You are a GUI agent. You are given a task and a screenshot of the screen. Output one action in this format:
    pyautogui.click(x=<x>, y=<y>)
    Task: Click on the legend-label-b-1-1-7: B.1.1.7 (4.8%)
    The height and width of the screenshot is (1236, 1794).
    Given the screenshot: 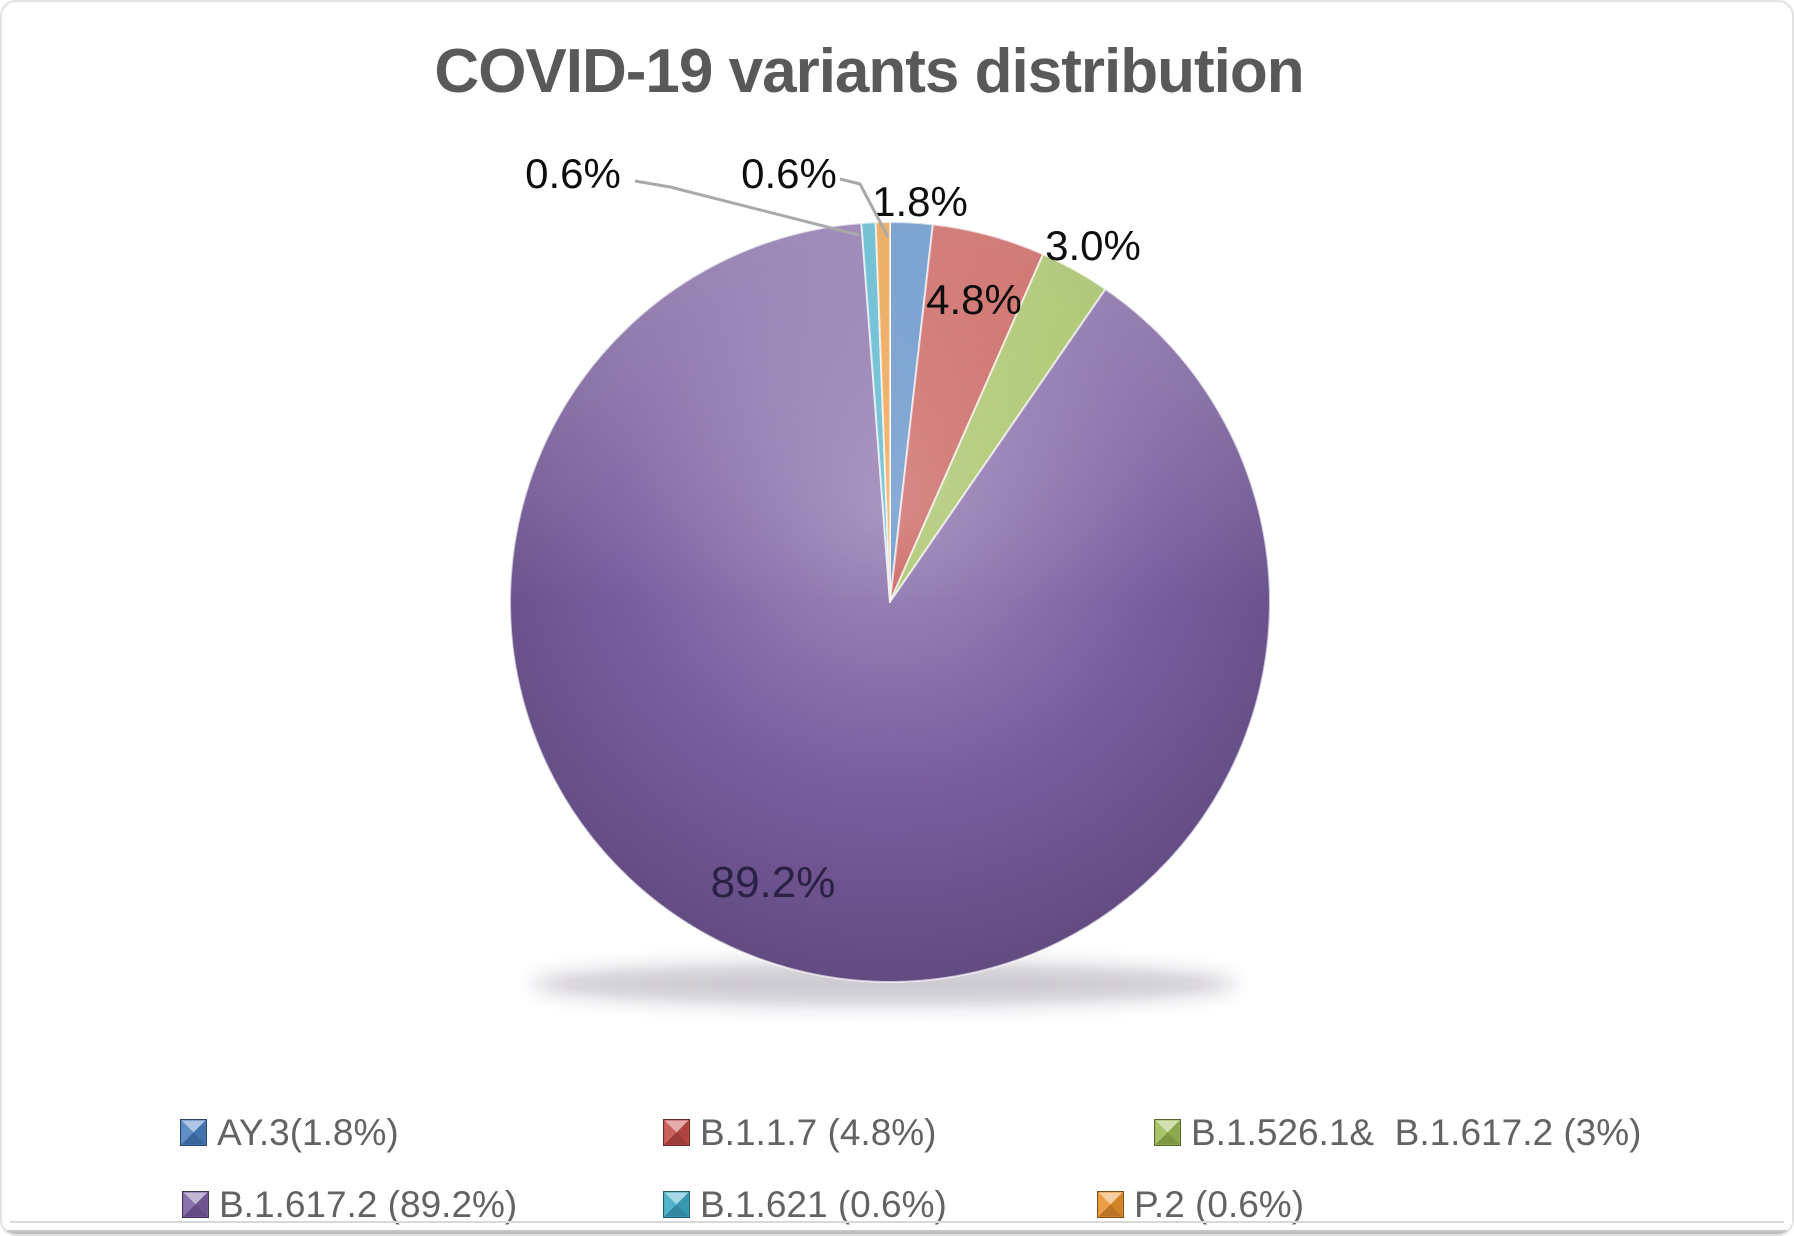 What is the action you would take?
    pyautogui.click(x=818, y=1132)
    